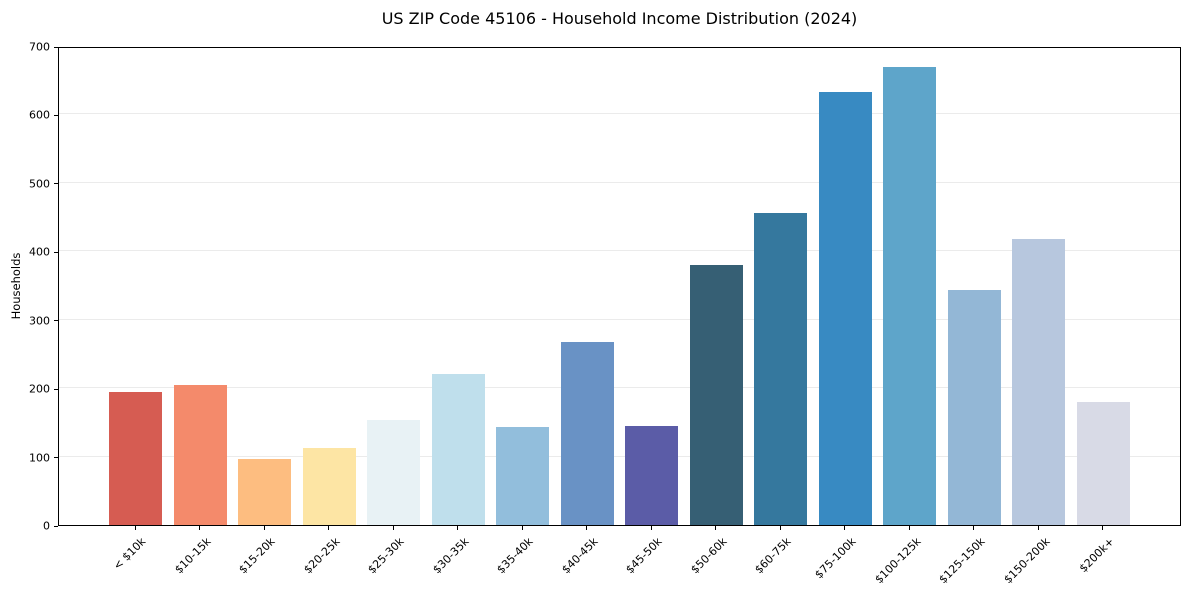  Describe the element at coordinates (46, 526) in the screenshot. I see `y-axis-tick-label: 0` at that location.